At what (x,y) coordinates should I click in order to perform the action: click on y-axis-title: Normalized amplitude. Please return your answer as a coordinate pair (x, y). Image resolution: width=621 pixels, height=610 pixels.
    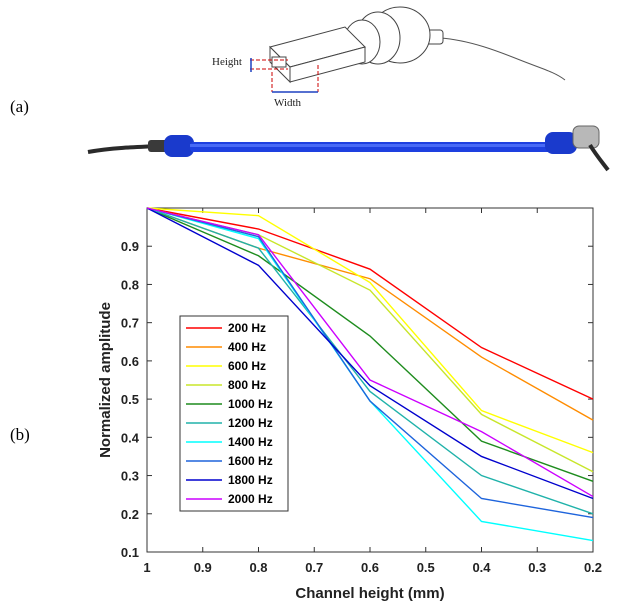
    Looking at the image, I should click on (105, 380).